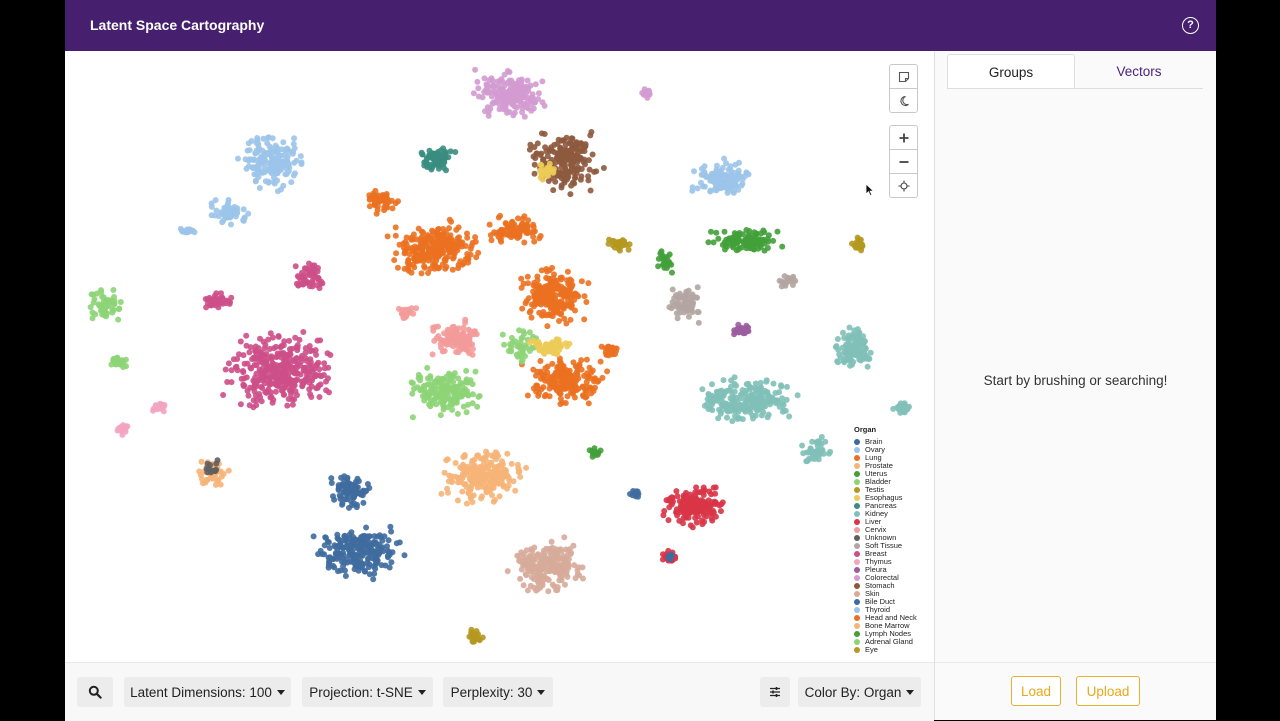 The width and height of the screenshot is (1280, 721). Describe the element at coordinates (885, 626) in the screenshot. I see `legend-item: Bone Marrow` at that location.